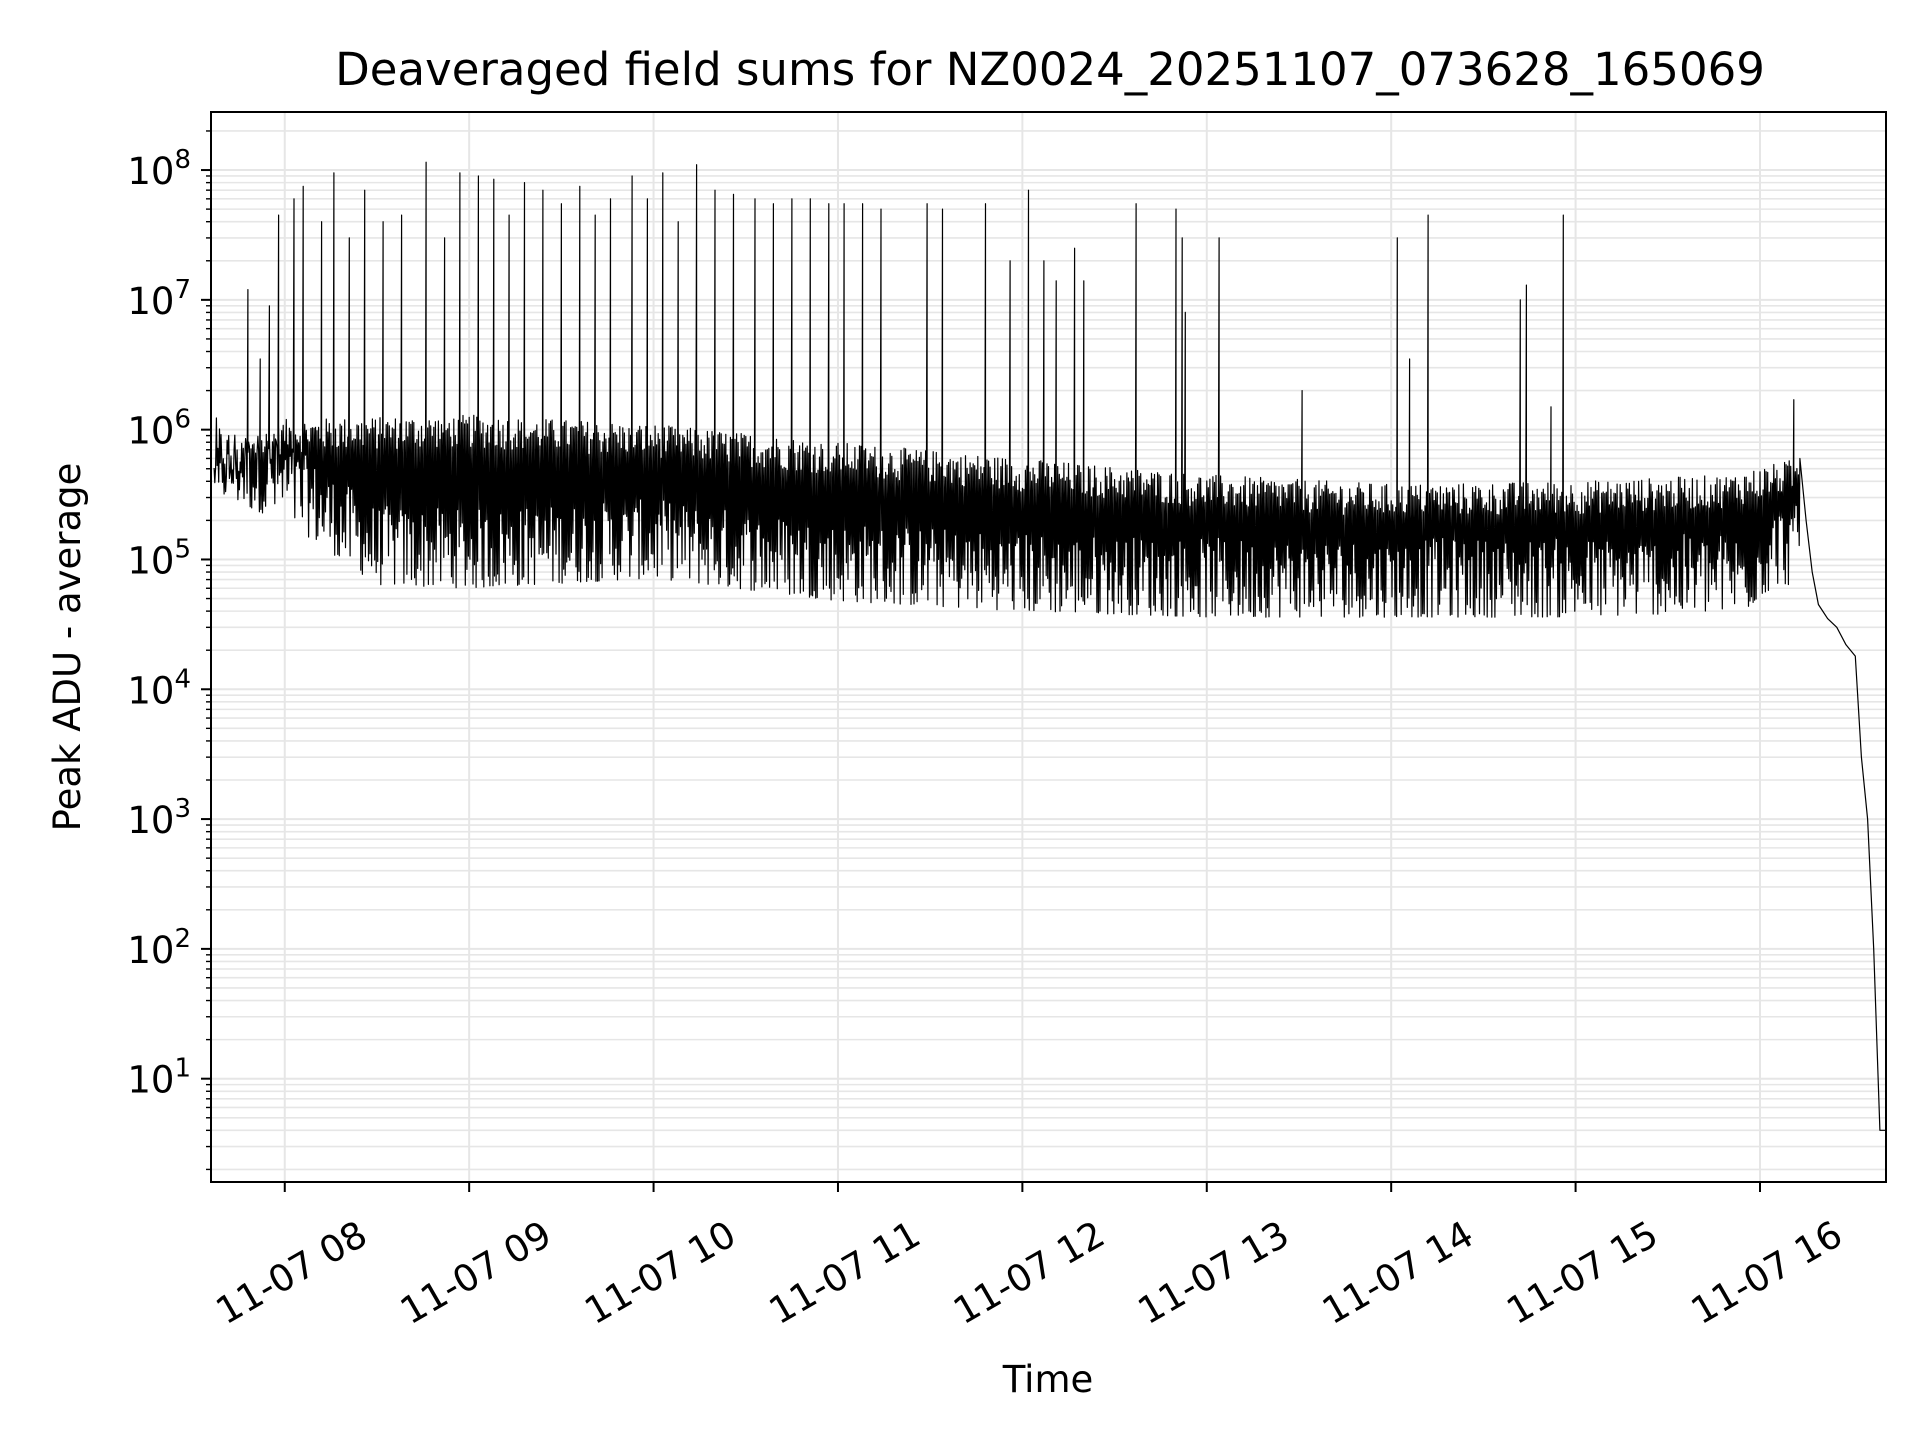  I want to click on y-axis-ticks: 101 102 103 104 105 106 107 108, so click(169, 650).